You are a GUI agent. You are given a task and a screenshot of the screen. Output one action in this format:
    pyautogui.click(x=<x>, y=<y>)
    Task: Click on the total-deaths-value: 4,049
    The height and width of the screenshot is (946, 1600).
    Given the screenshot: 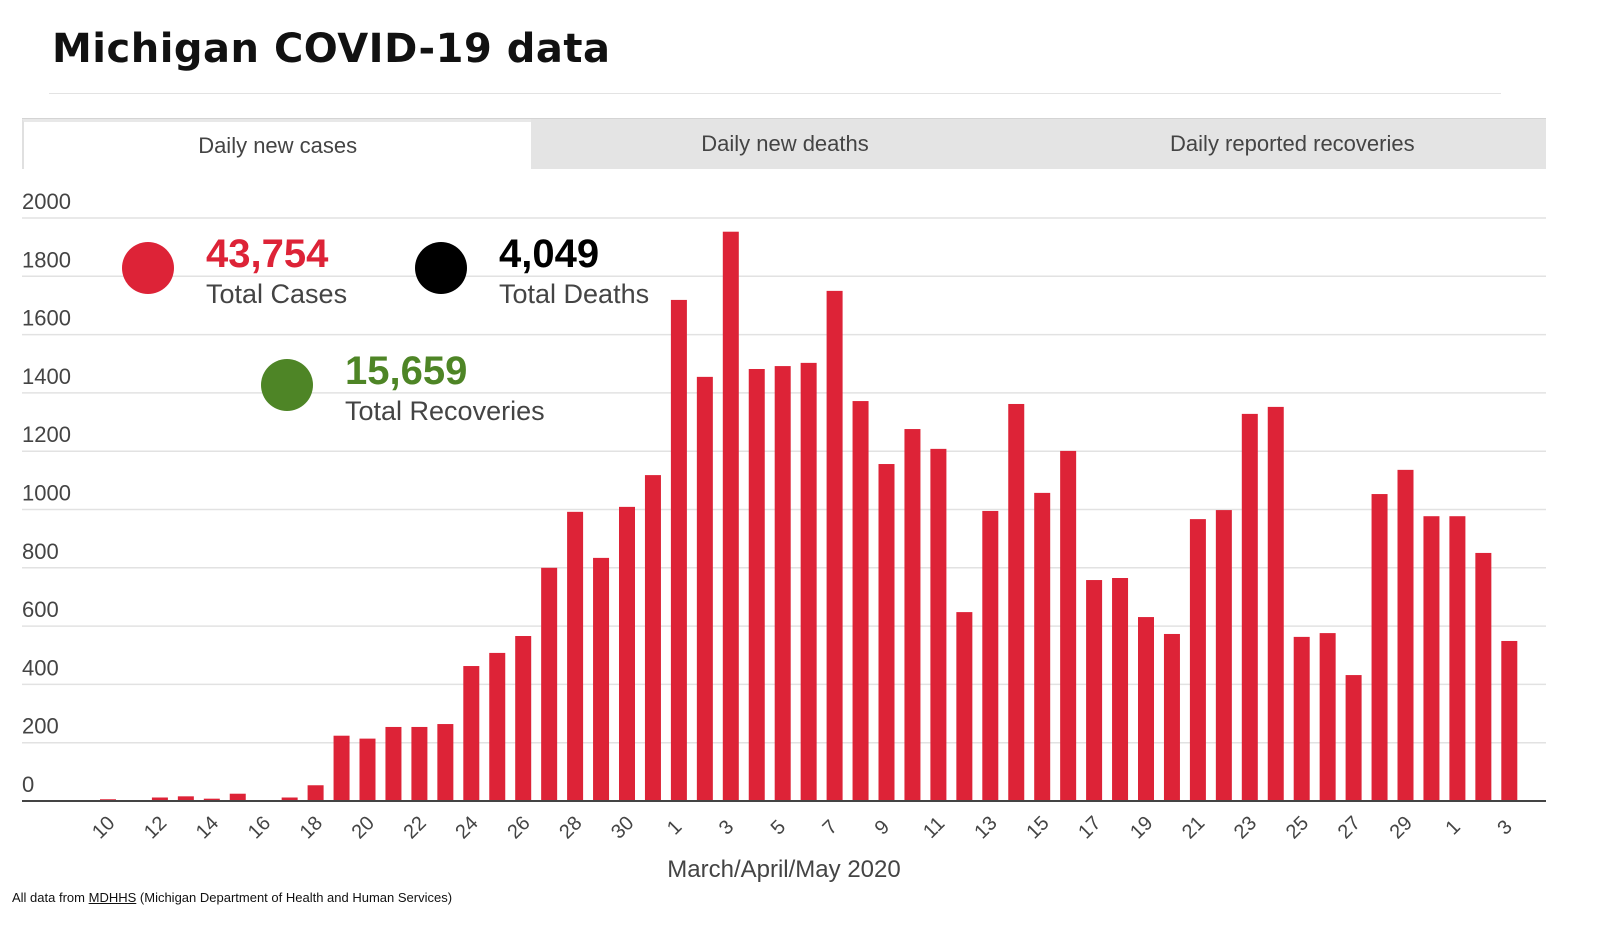 What is the action you would take?
    pyautogui.click(x=549, y=254)
    